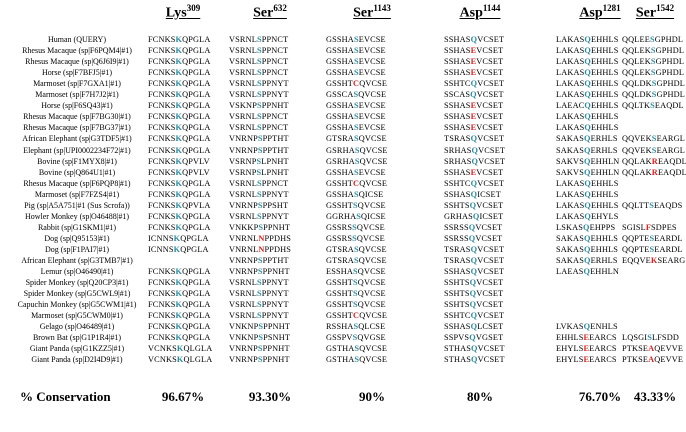  What do you see at coordinates (77, 205) in the screenshot?
I see `species-name: Pig (sp|A5A751|#1 (Sus Scrofa))` at bounding box center [77, 205].